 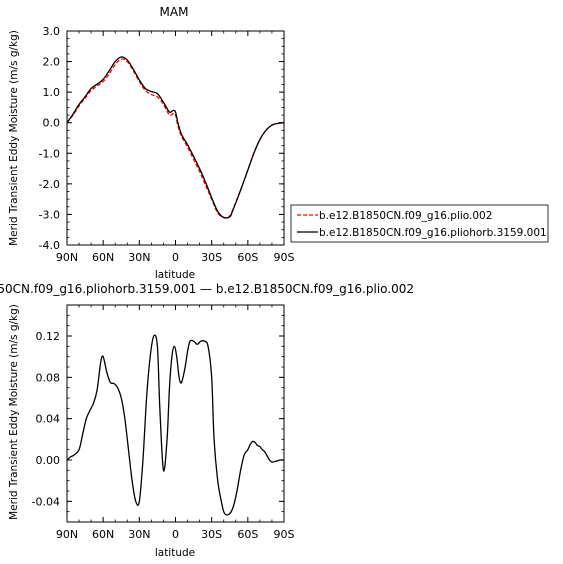 I want to click on panel-top-series, so click(x=175, y=137).